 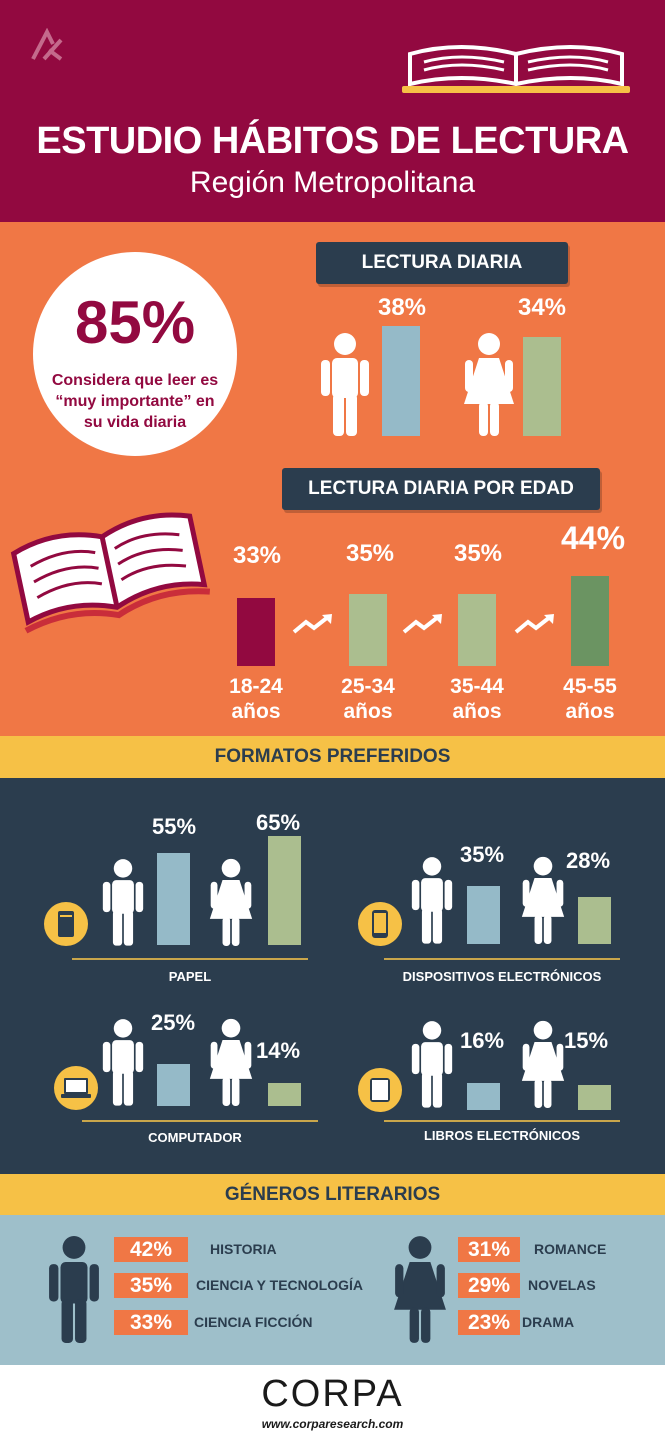 What do you see at coordinates (243, 1249) in the screenshot?
I see `genre-name: HISTORIA` at bounding box center [243, 1249].